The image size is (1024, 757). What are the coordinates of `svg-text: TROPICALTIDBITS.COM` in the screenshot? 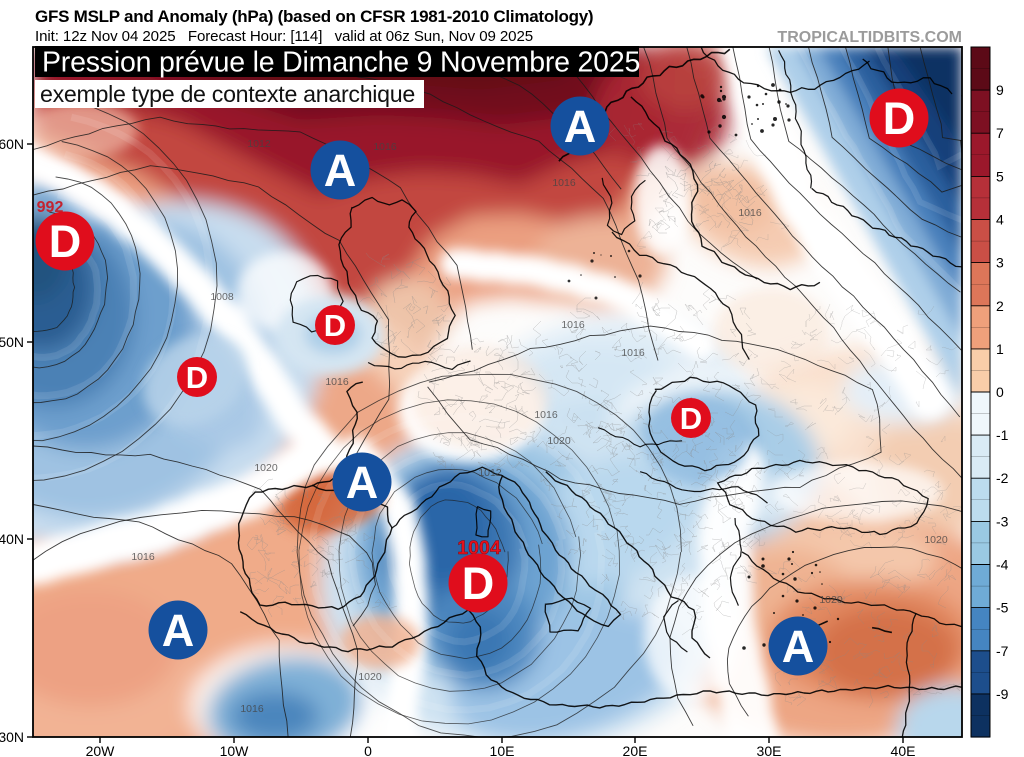 It's located at (869, 37).